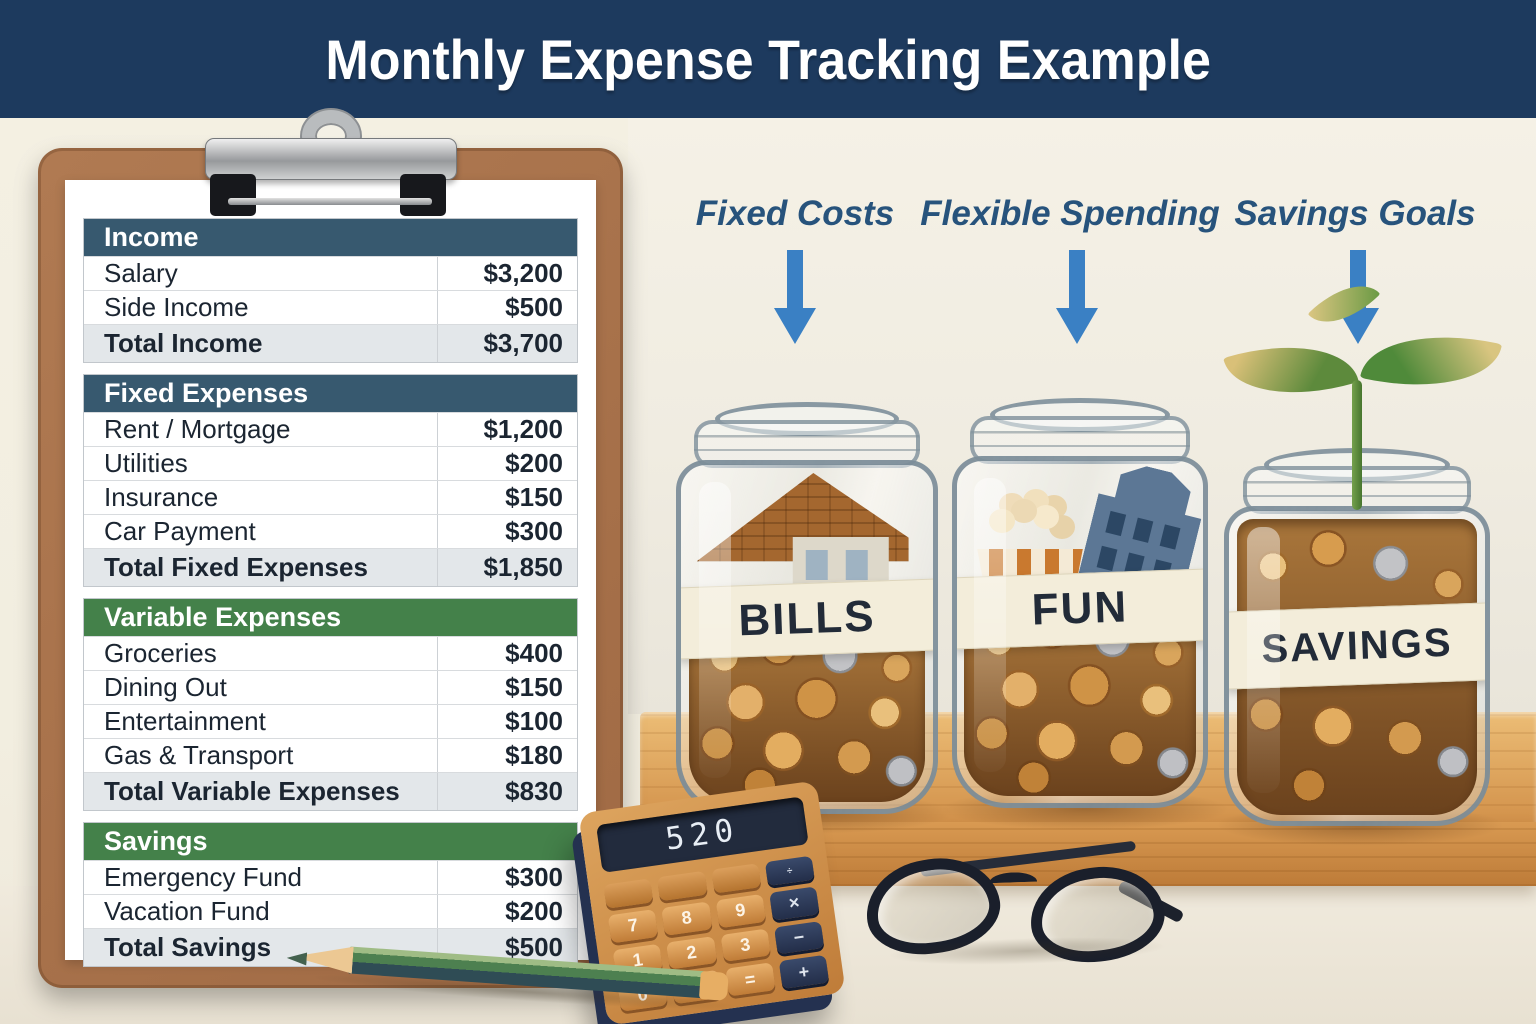 The width and height of the screenshot is (1536, 1024). I want to click on total-row: Total Variable Expenses $830, so click(330, 791).